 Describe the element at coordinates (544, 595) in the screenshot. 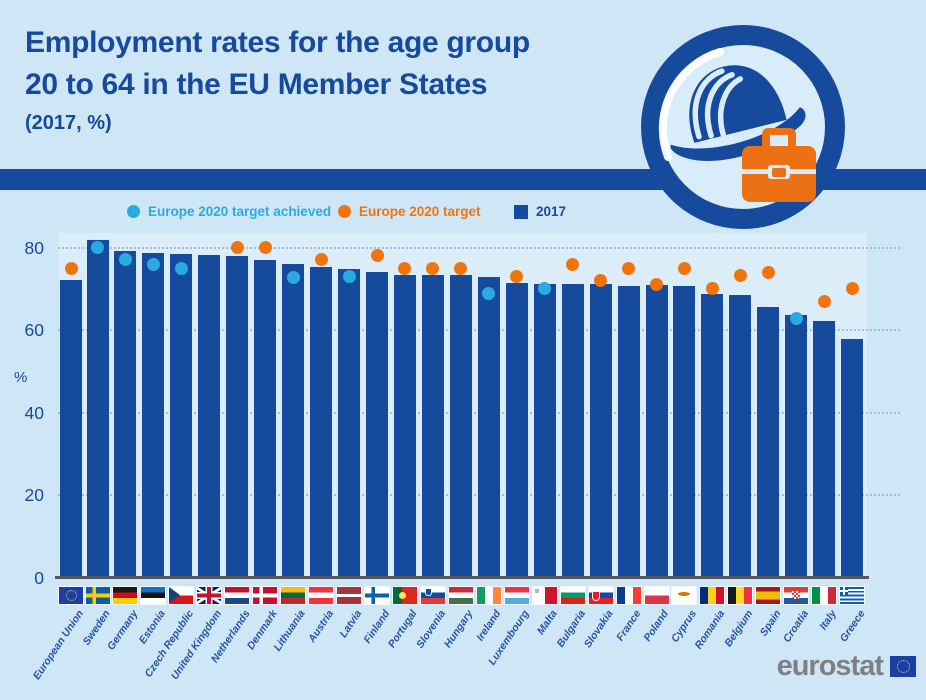

I see `flag-mt-icon` at that location.